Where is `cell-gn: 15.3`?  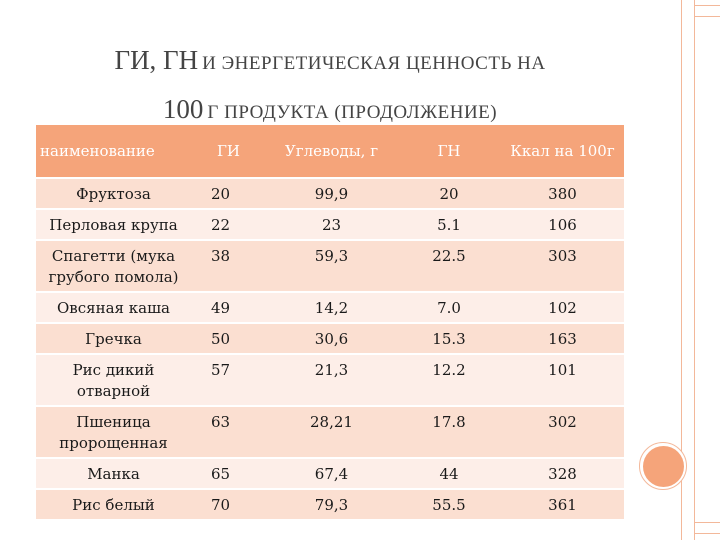
cell-gn: 15.3 is located at coordinates (449, 339).